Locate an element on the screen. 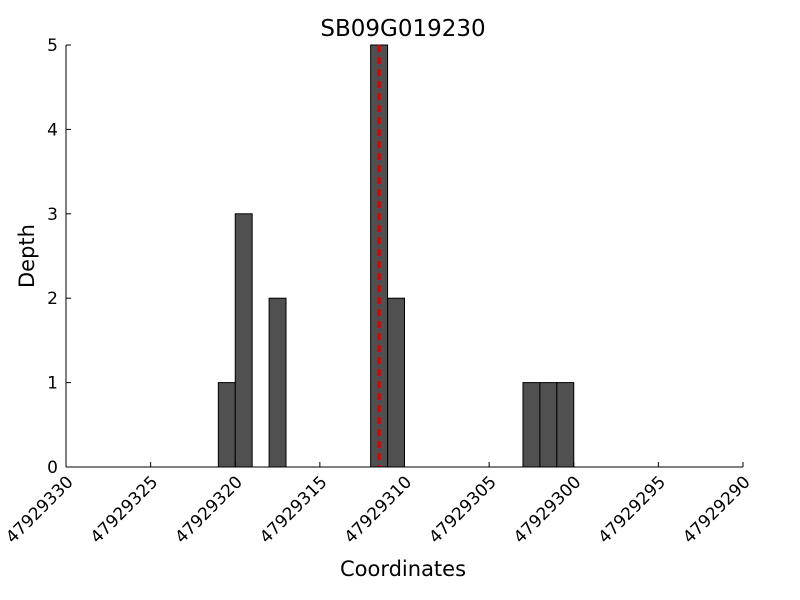  y-tick-label: 5 is located at coordinates (52, 46).